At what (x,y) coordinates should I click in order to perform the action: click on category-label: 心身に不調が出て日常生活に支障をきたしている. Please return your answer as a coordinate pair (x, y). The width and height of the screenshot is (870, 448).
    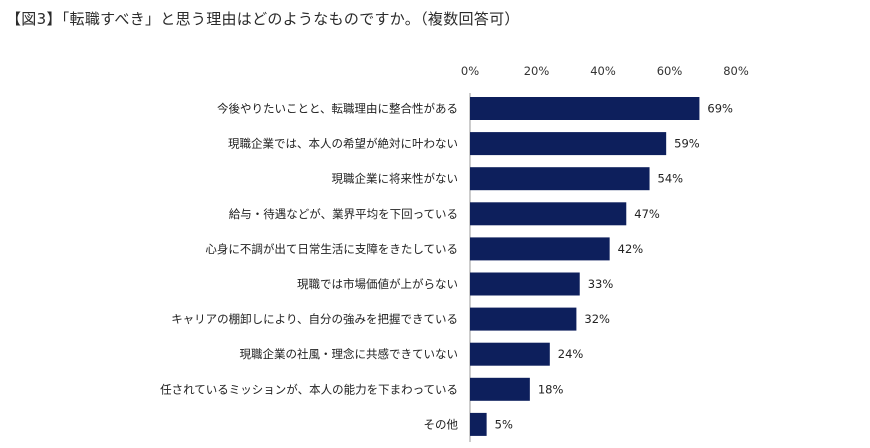
    Looking at the image, I should click on (331, 249).